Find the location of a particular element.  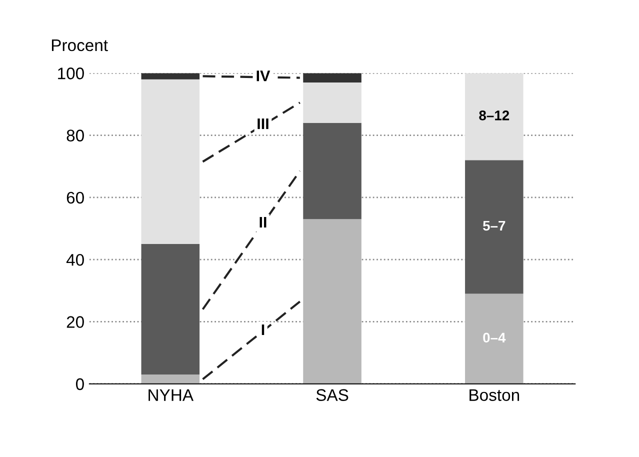

data-label: 8–12 is located at coordinates (494, 115).